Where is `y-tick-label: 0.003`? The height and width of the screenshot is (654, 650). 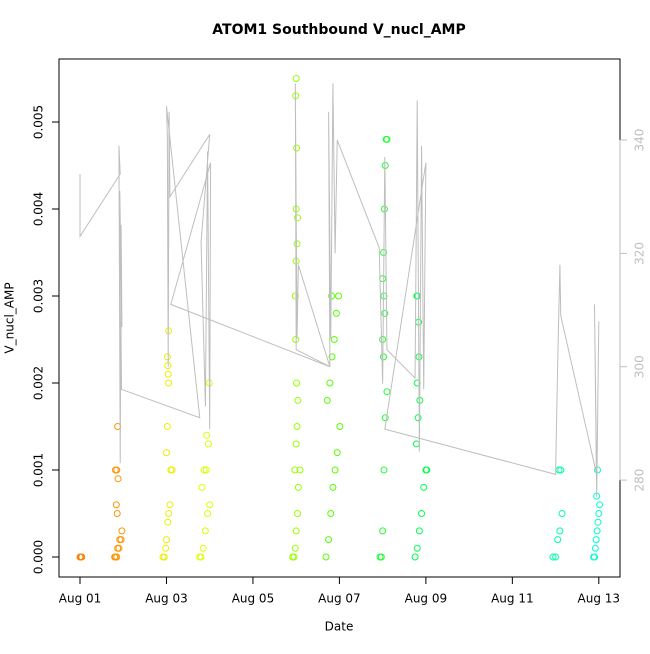
y-tick-label: 0.003 is located at coordinates (39, 296).